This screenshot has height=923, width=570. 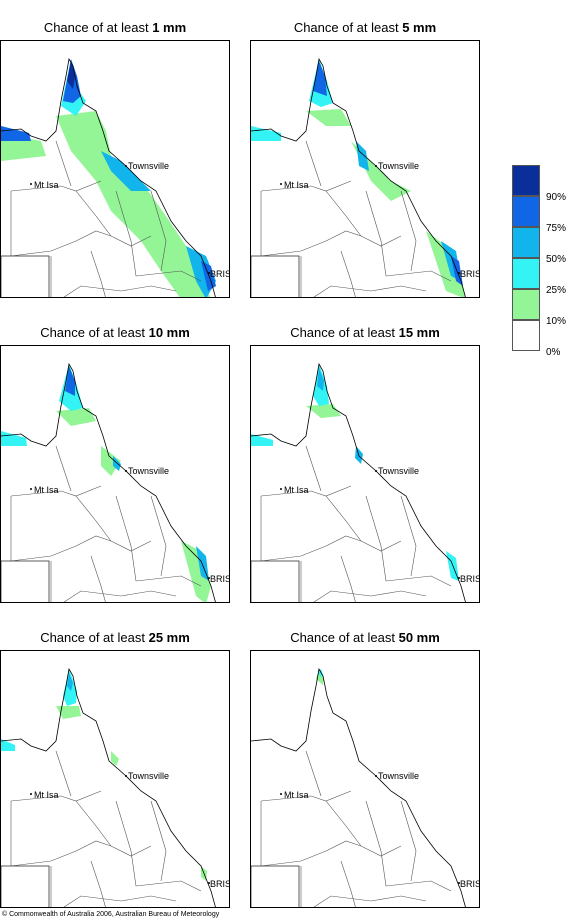 I want to click on map-50mm: Townsville Mt Isa BRIS, so click(x=365, y=779).